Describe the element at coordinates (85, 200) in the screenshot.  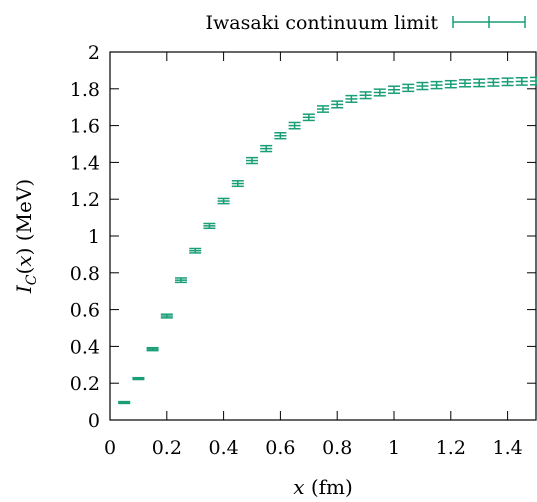
I see `y-tick-label: 1.2` at that location.